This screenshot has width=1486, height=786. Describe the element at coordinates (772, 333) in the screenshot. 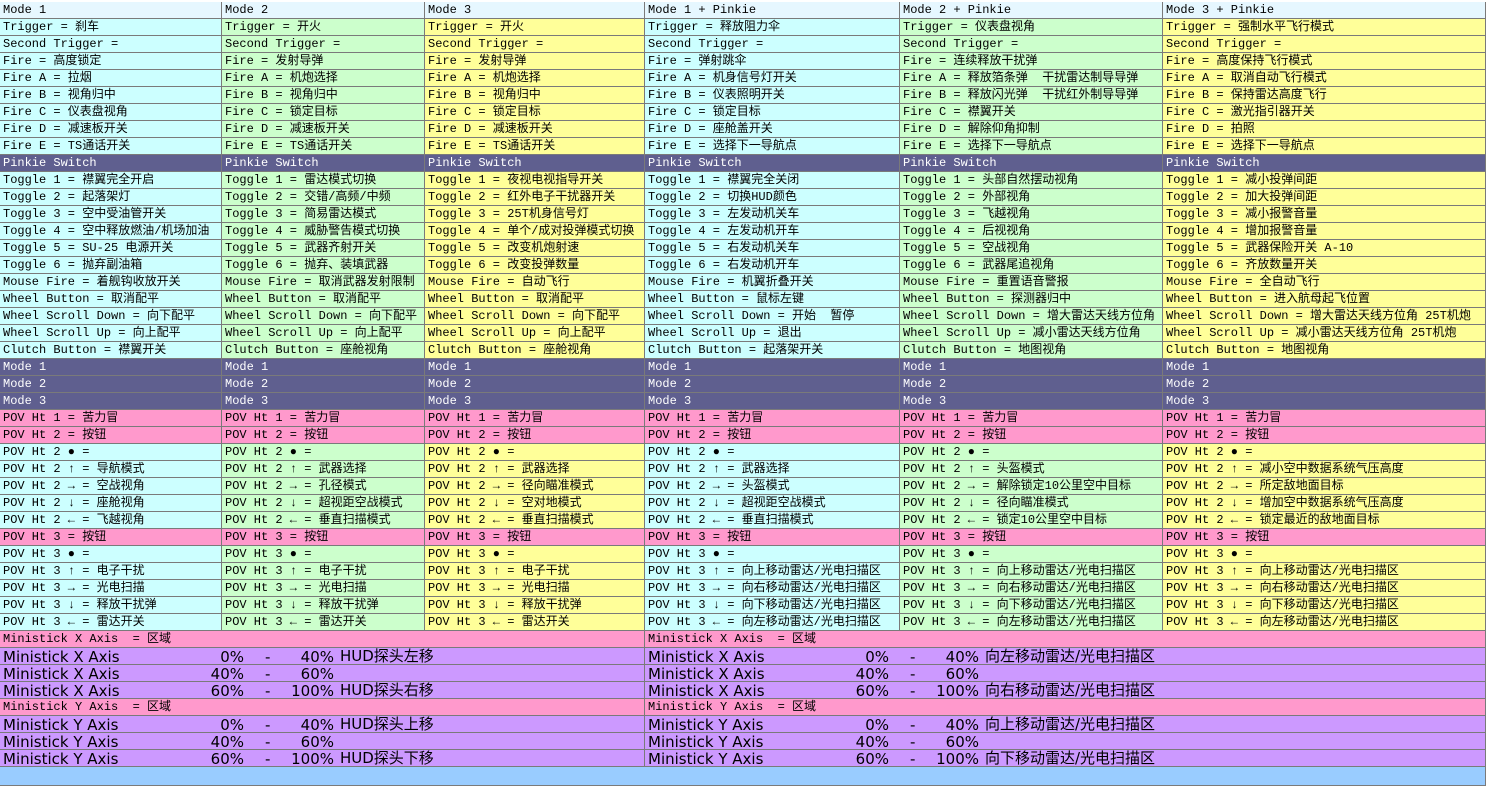

I see `table-cell: Wheel Scroll Up = 退出` at that location.